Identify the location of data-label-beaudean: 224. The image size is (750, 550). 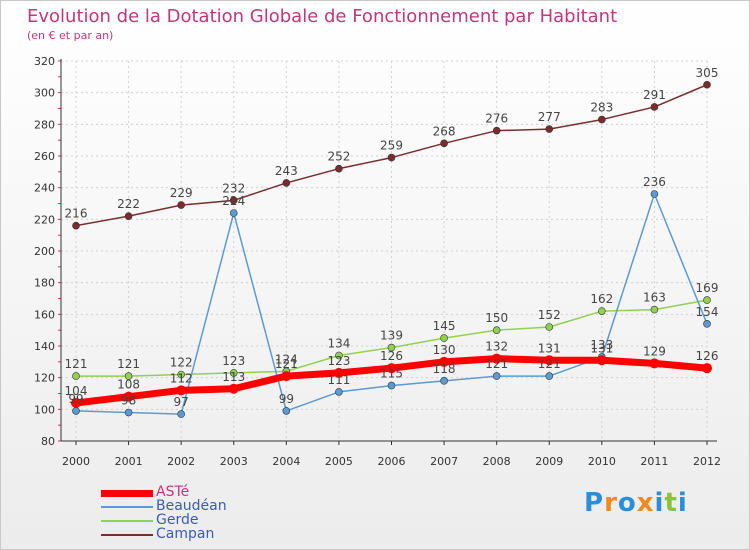
(233, 201).